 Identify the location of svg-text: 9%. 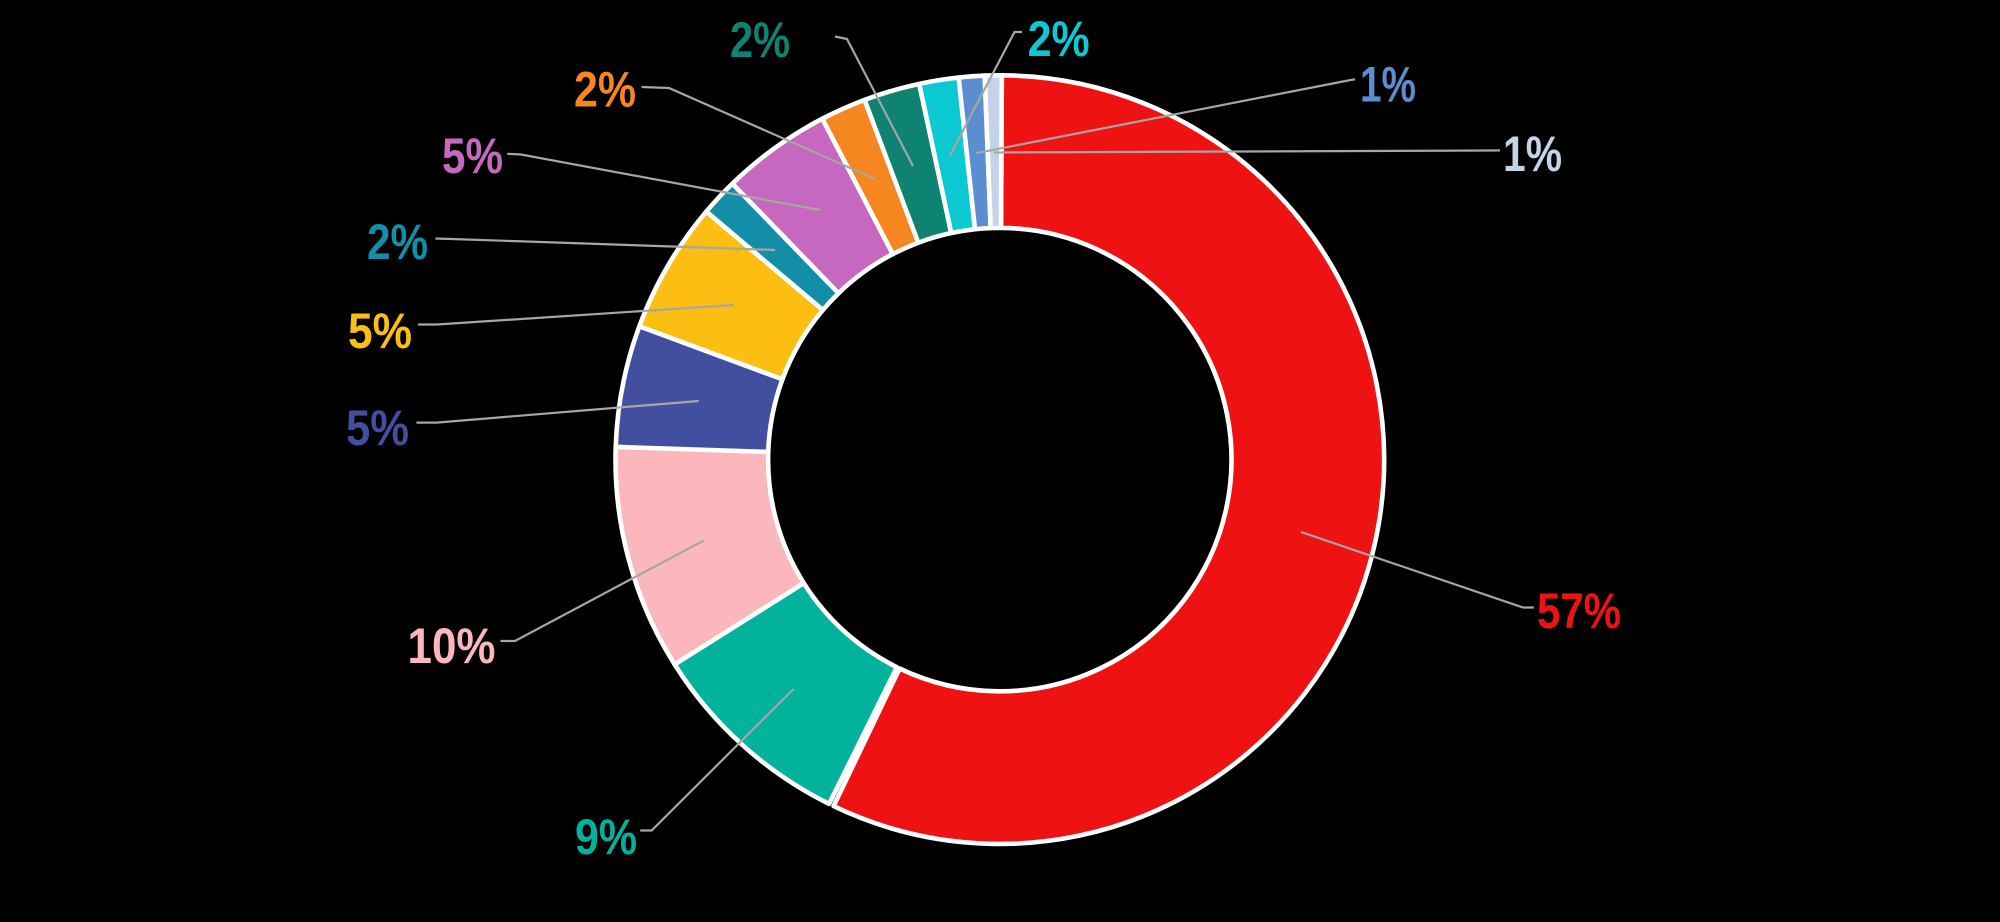
(606, 837).